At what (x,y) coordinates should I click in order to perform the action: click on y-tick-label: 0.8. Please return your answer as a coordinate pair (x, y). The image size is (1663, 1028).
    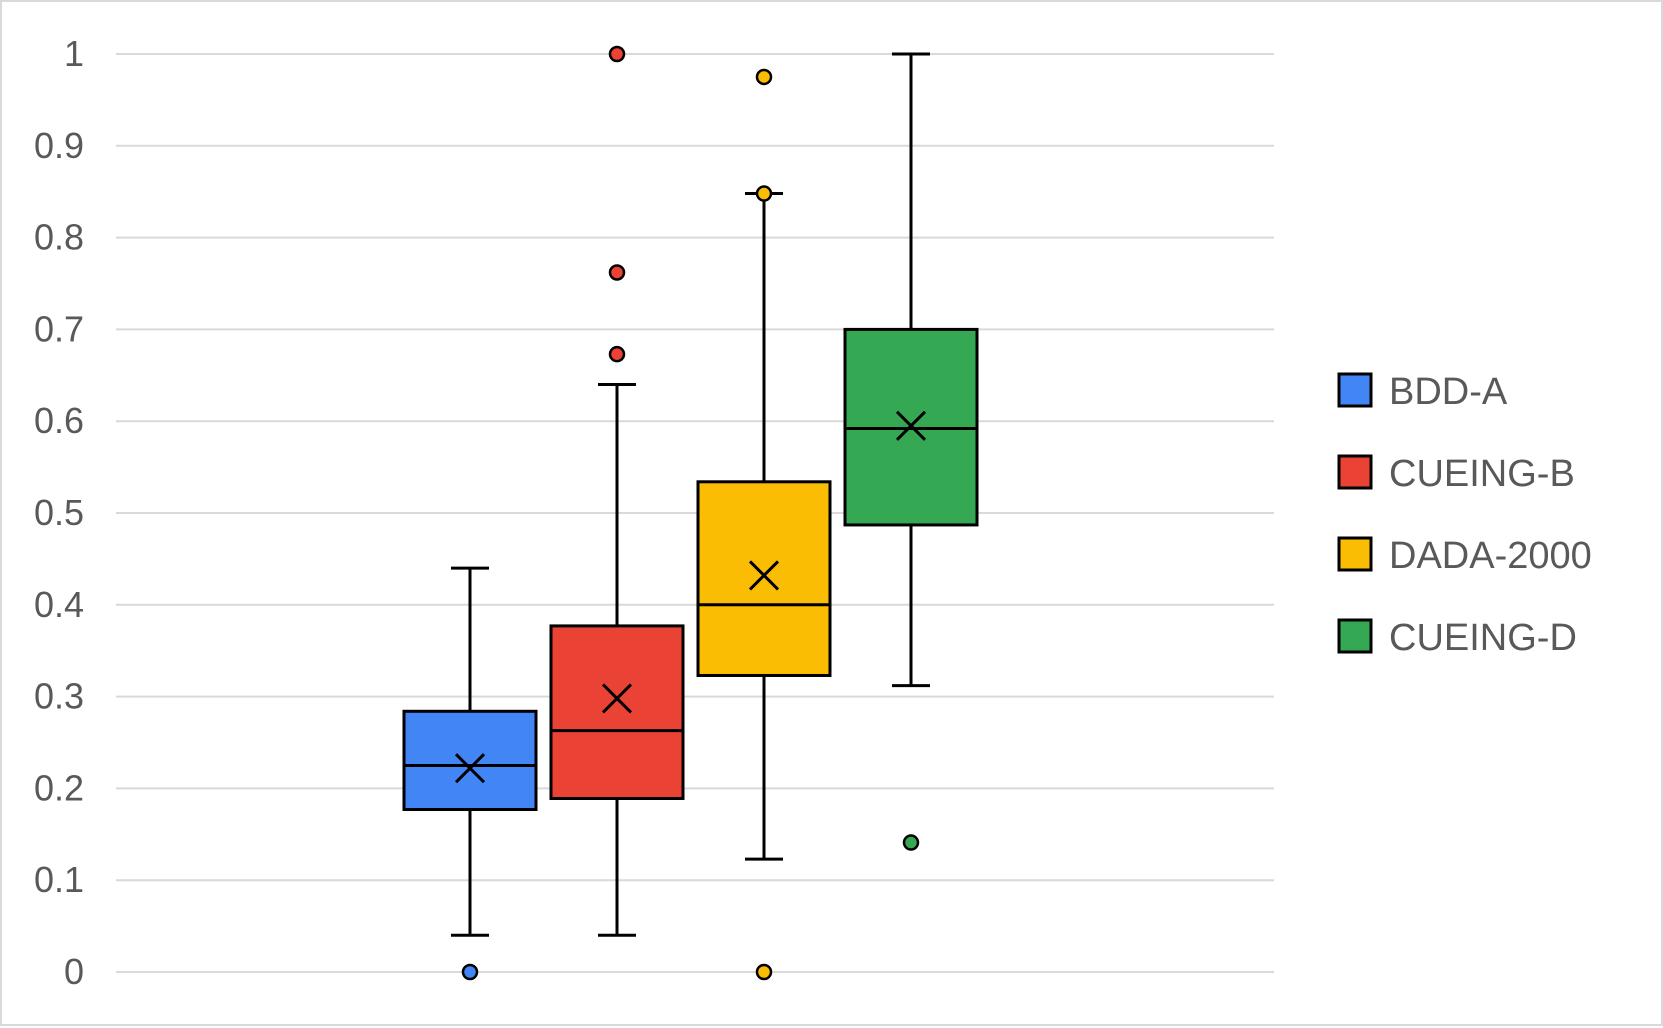
    Looking at the image, I should click on (59, 237).